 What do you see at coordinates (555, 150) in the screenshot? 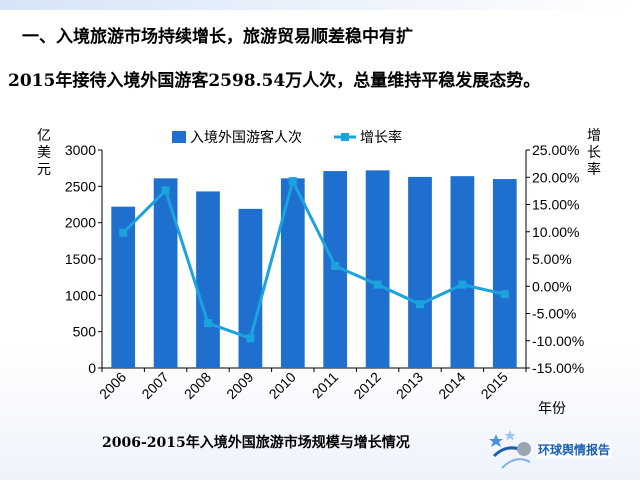
I see `y-right-tick-label: 25.00%` at bounding box center [555, 150].